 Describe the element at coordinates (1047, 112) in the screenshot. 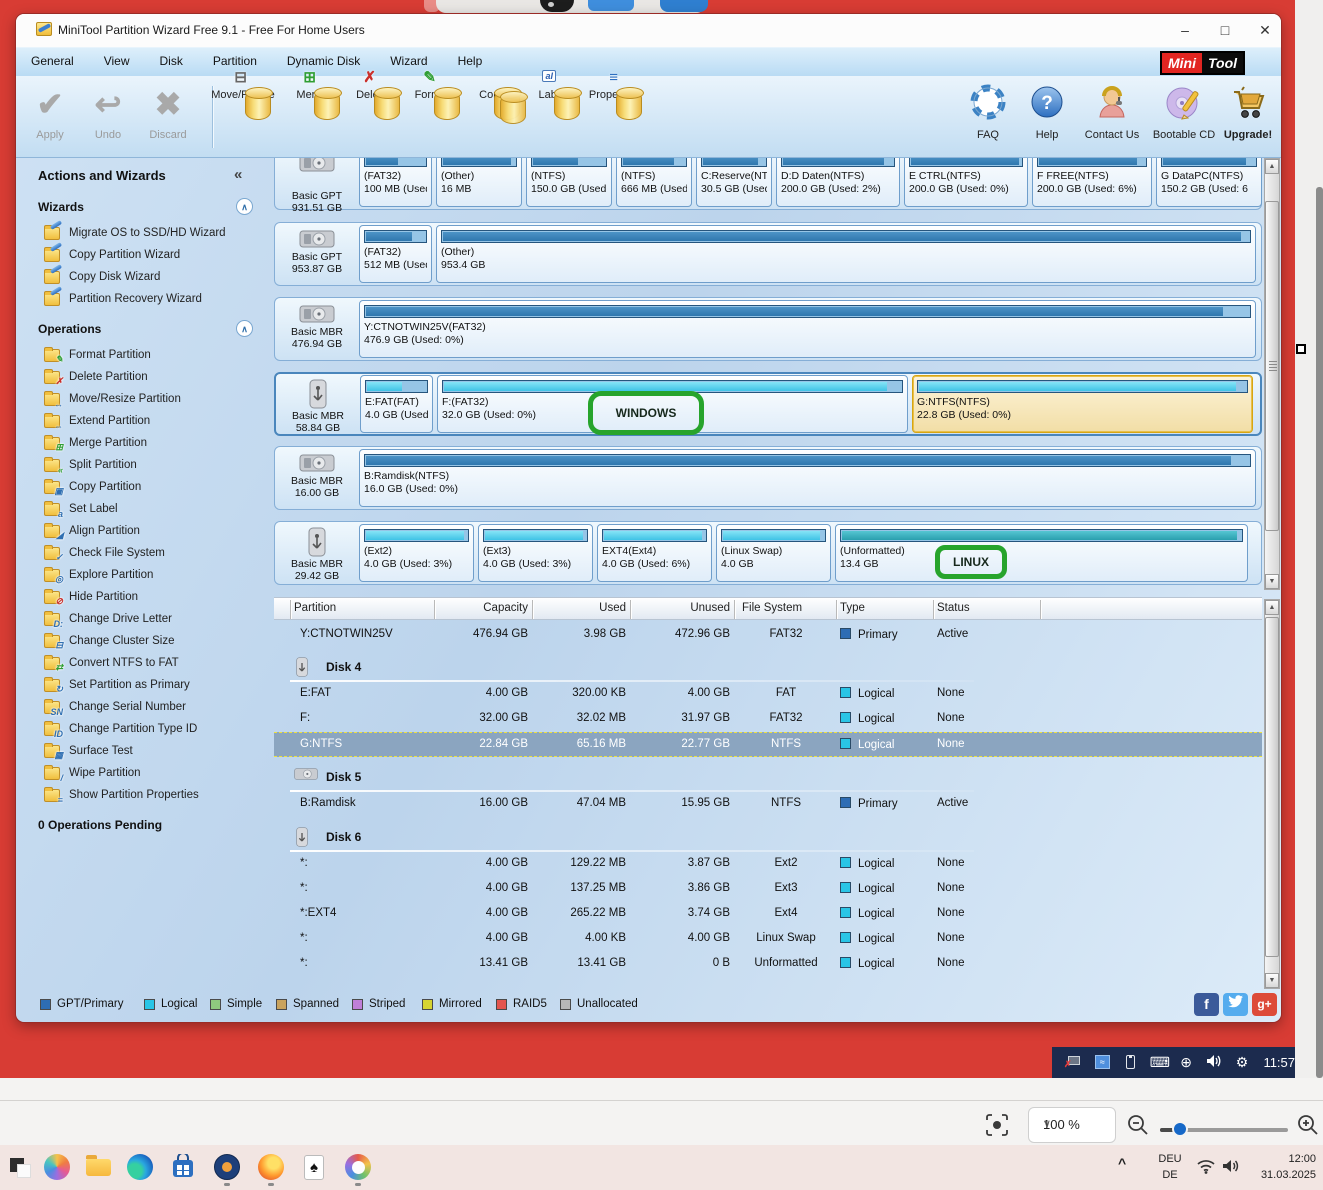

I see `help-button: ? Help` at that location.